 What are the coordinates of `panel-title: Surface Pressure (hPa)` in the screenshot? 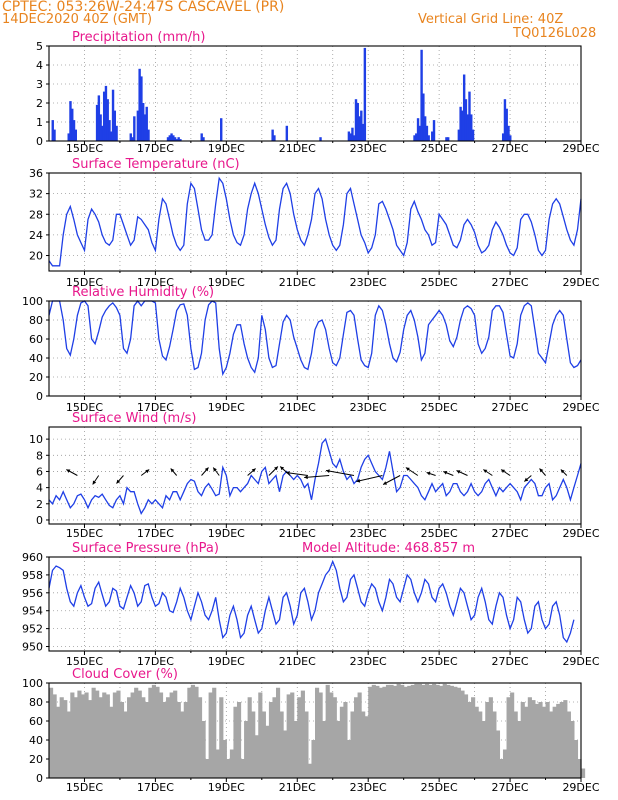 It's located at (145, 548).